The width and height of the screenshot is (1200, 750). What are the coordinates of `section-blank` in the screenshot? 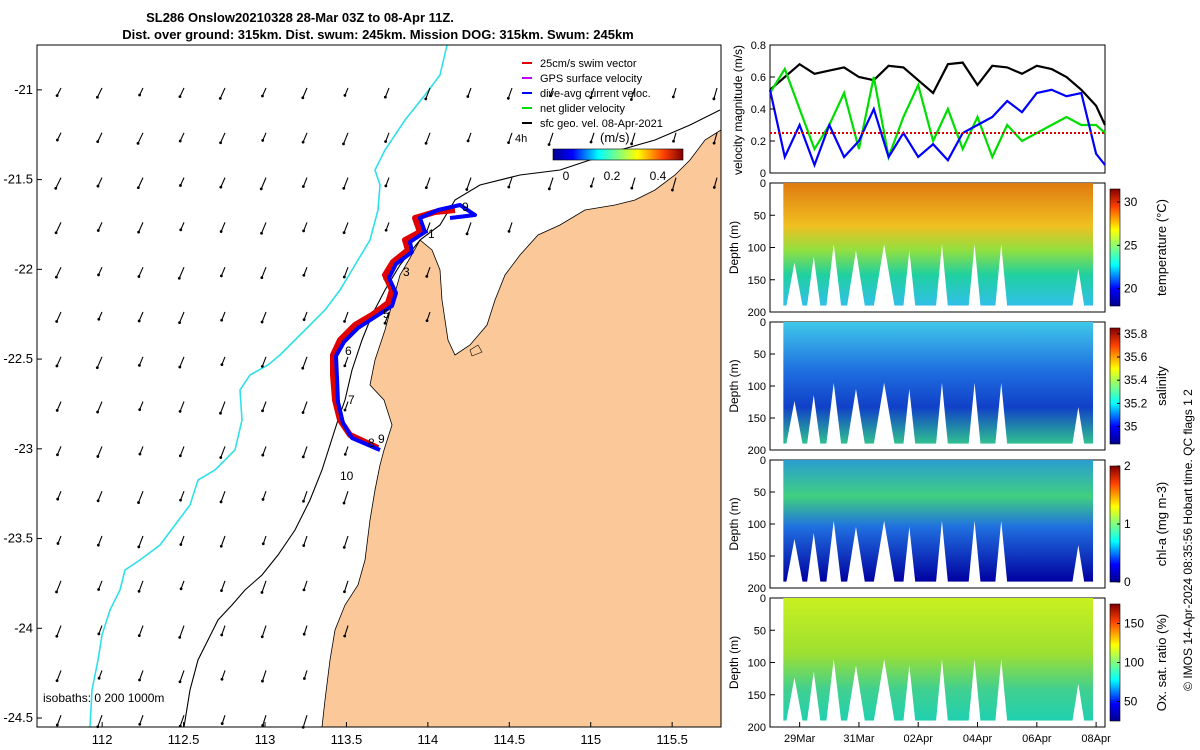 It's located at (1098, 386).